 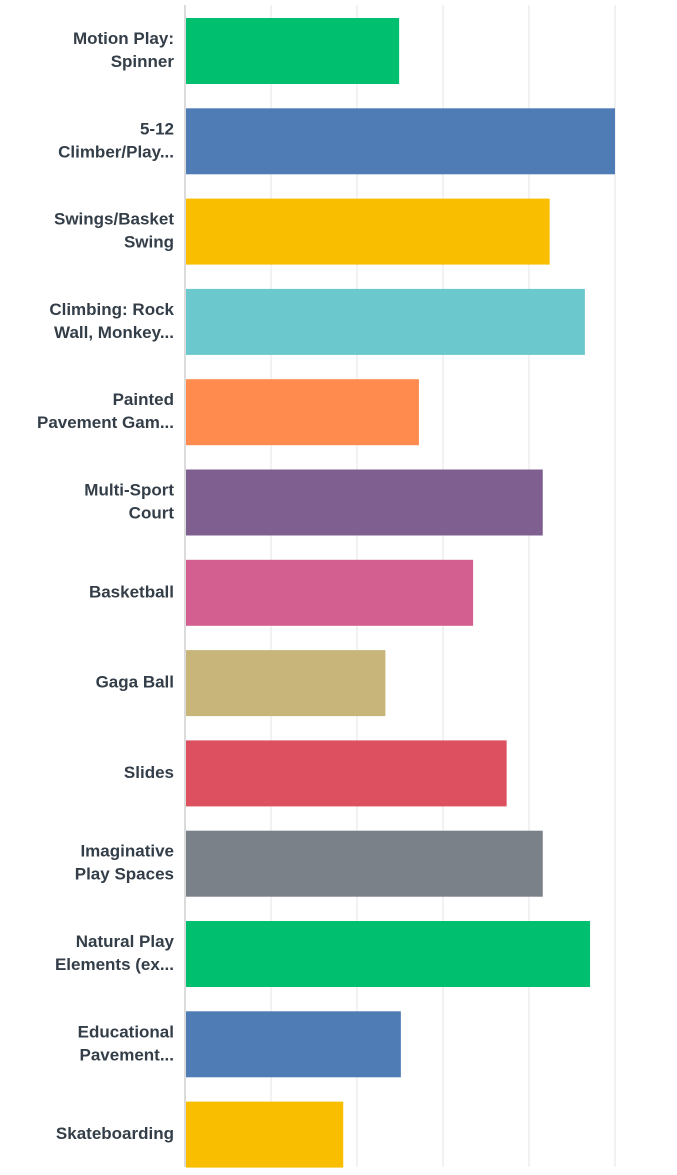 I want to click on category-label: Imaginative Play Spaces, so click(x=124, y=863).